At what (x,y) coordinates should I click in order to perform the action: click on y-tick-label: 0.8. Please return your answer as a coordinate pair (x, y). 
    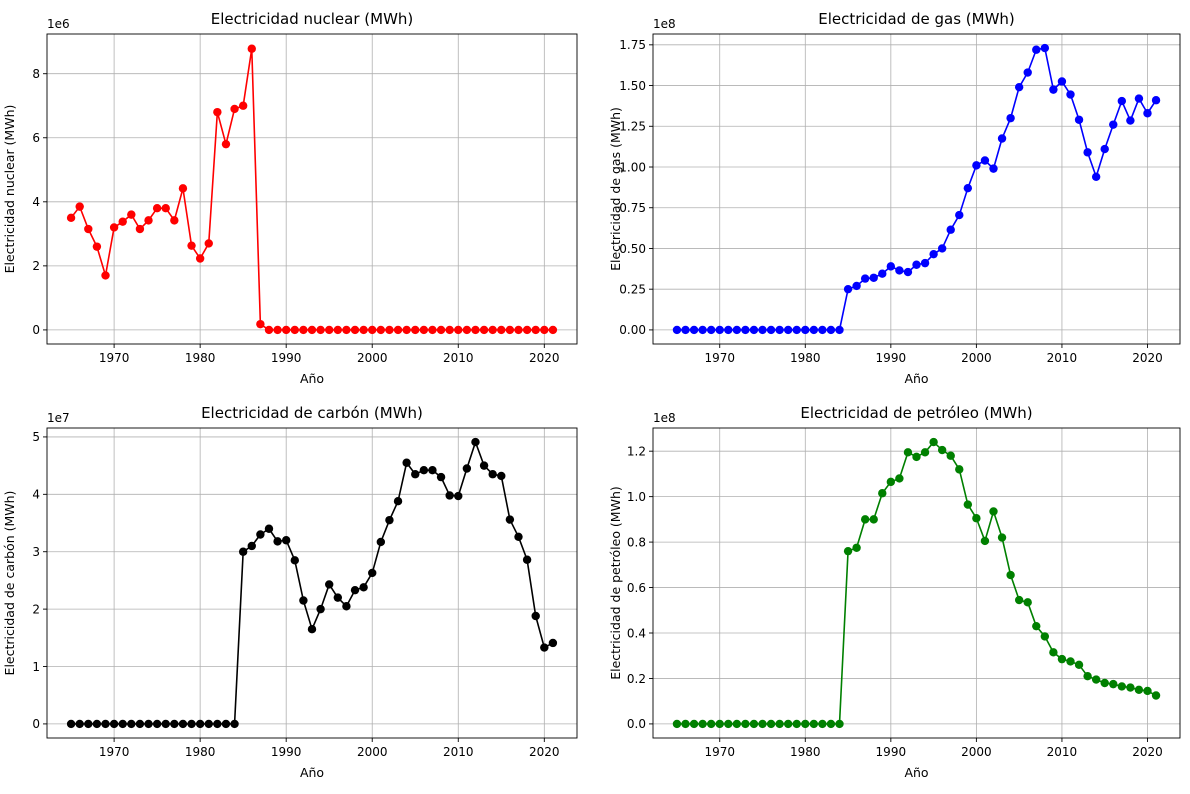
    Looking at the image, I should click on (636, 542).